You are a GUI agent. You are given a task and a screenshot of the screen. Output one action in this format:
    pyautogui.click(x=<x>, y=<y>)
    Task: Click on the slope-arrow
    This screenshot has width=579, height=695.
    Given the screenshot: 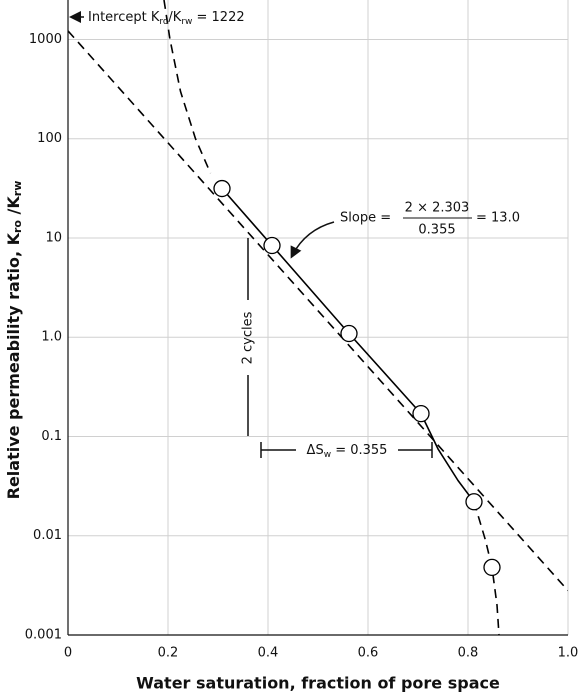 What is the action you would take?
    pyautogui.click(x=312, y=240)
    